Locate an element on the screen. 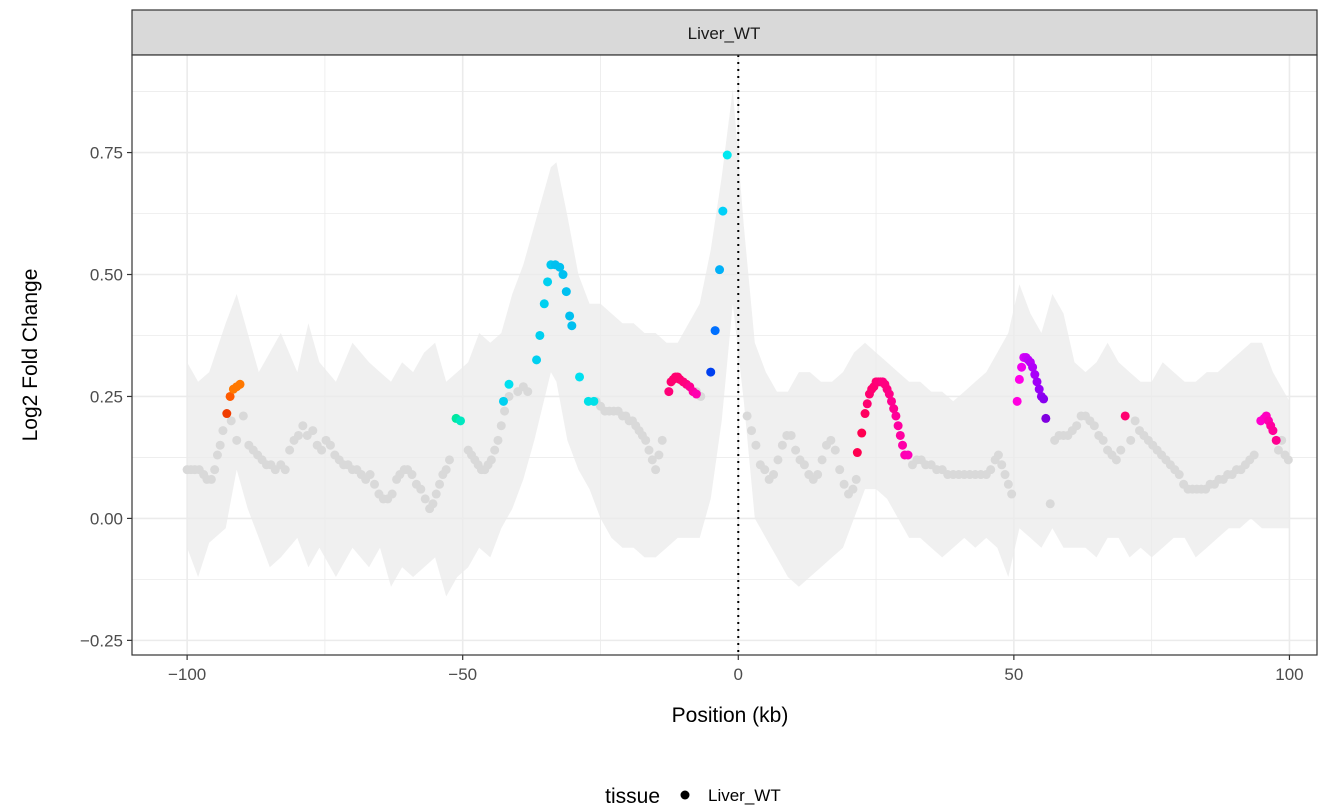 The height and width of the screenshot is (810, 1327). y-axis-title: Log2 Fold Change is located at coordinates (30, 355).